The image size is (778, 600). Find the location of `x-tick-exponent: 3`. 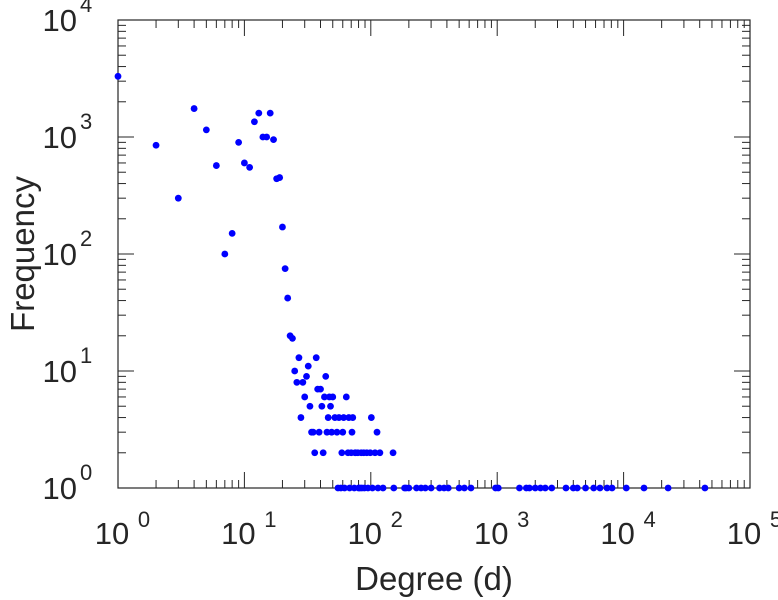

x-tick-exponent: 3 is located at coordinates (523, 519).